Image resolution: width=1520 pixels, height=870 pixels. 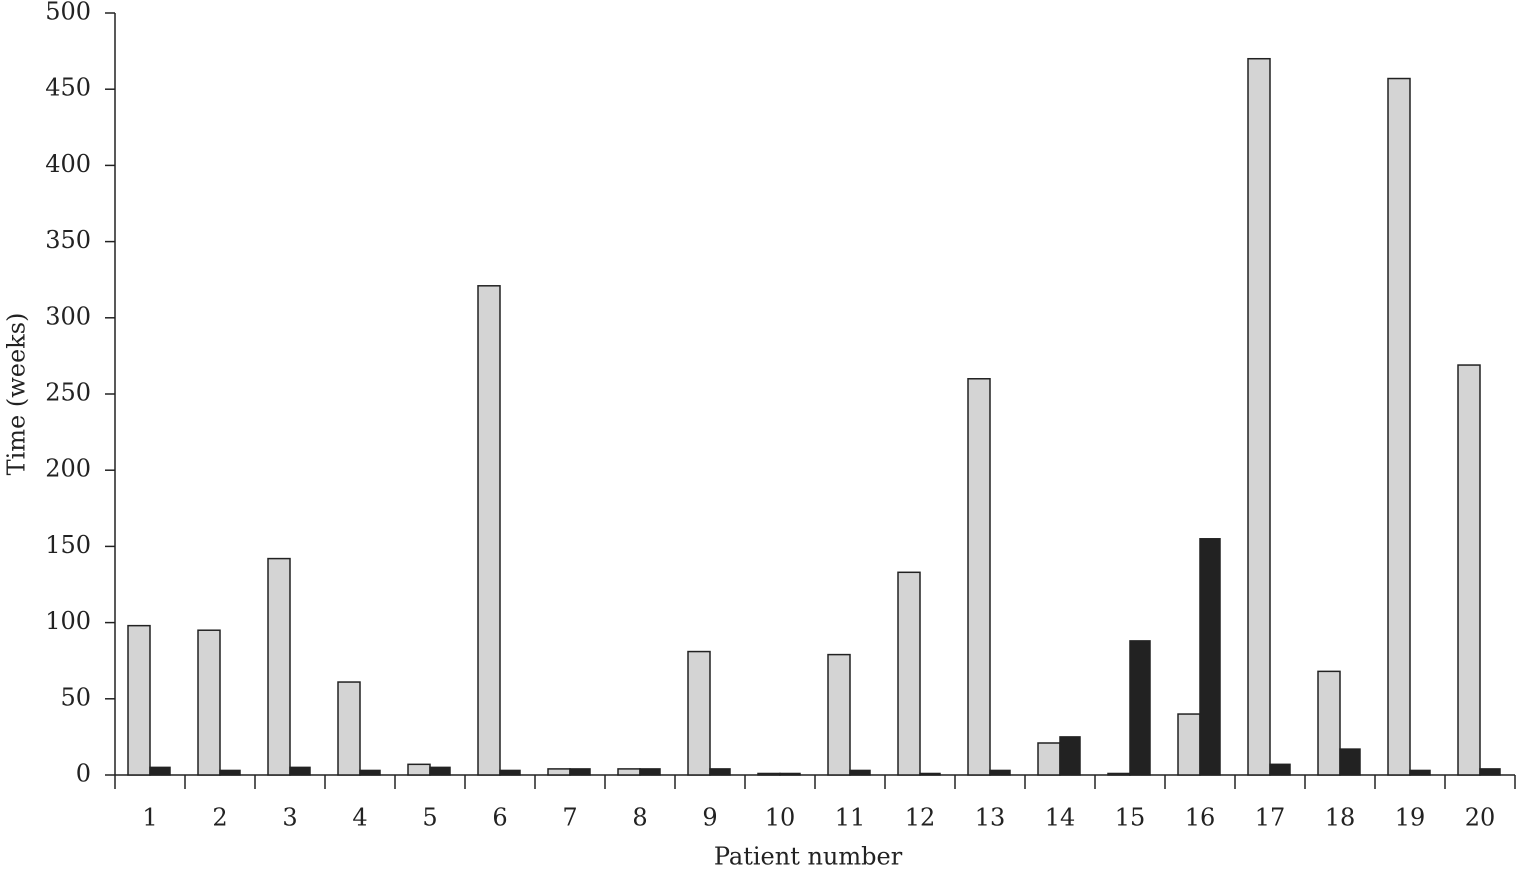 I want to click on x-tick-label: 19, so click(x=1410, y=818).